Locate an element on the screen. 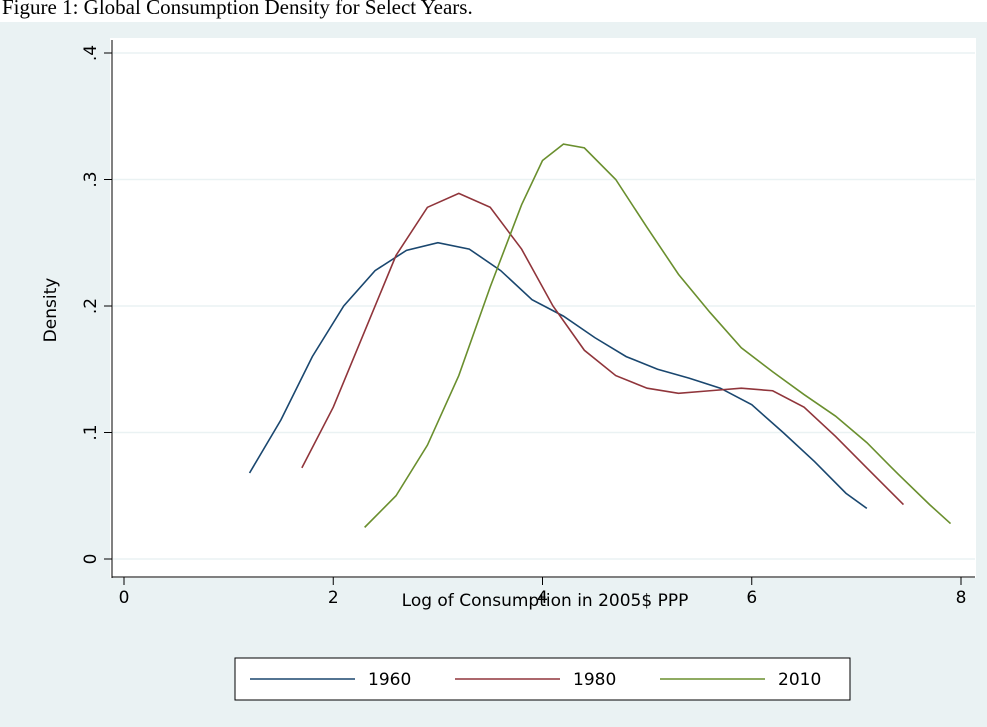 Image resolution: width=987 pixels, height=727 pixels. x-tick-label: 6 is located at coordinates (751, 598).